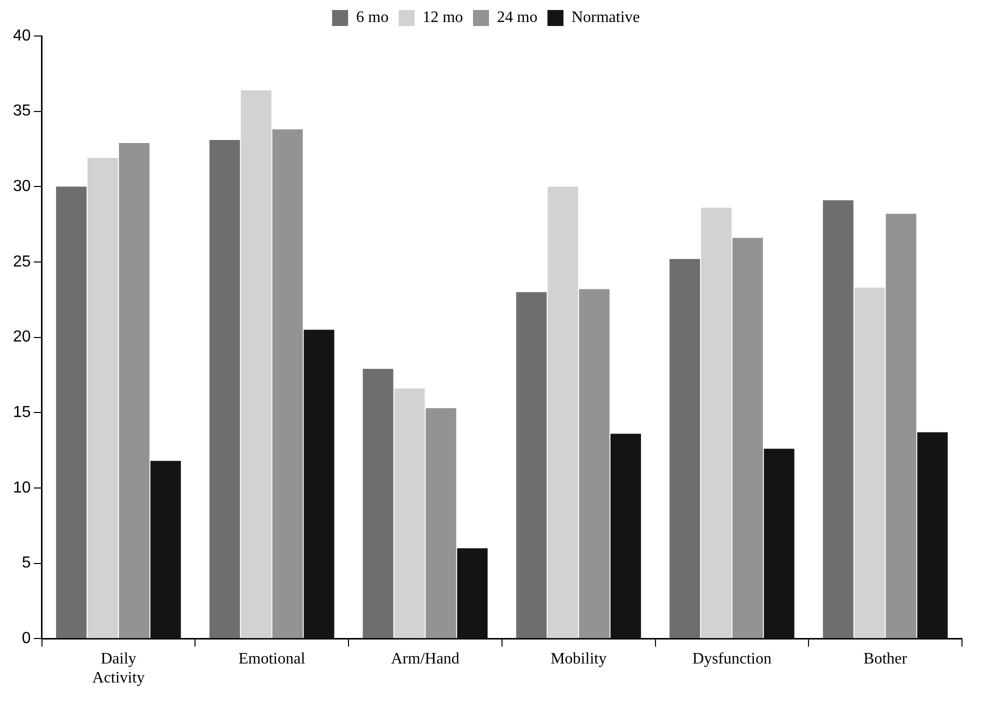 Image resolution: width=982 pixels, height=701 pixels. Describe the element at coordinates (886, 659) in the screenshot. I see `x-tick-label: Bother` at that location.